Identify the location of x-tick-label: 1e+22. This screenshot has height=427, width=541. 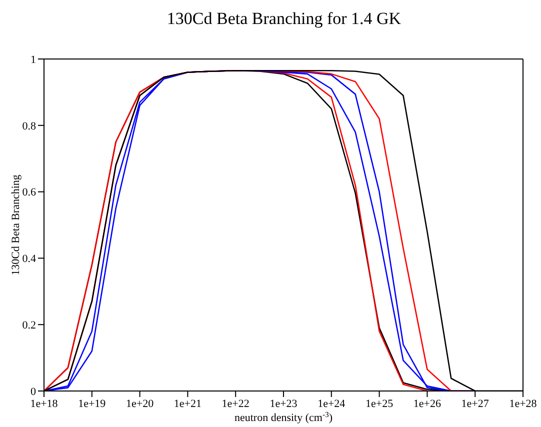
(236, 404).